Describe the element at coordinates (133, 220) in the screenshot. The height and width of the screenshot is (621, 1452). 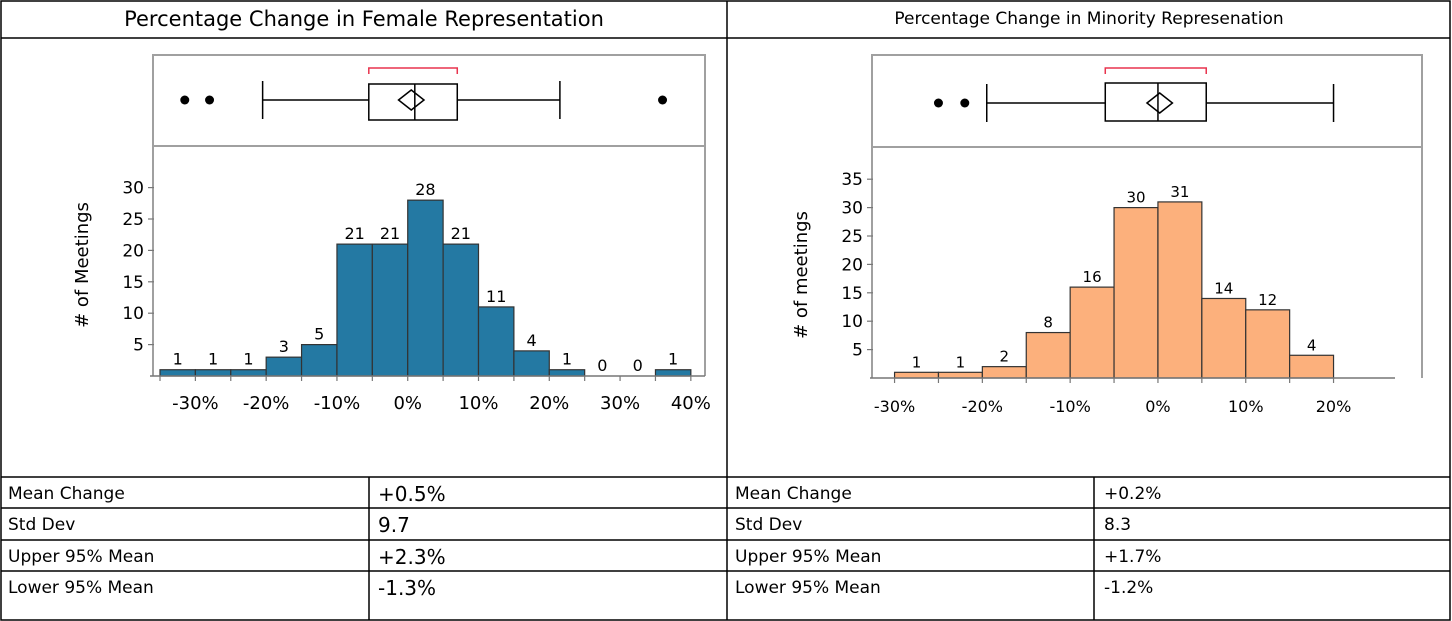
I see `female-y-tick-label: 25` at that location.